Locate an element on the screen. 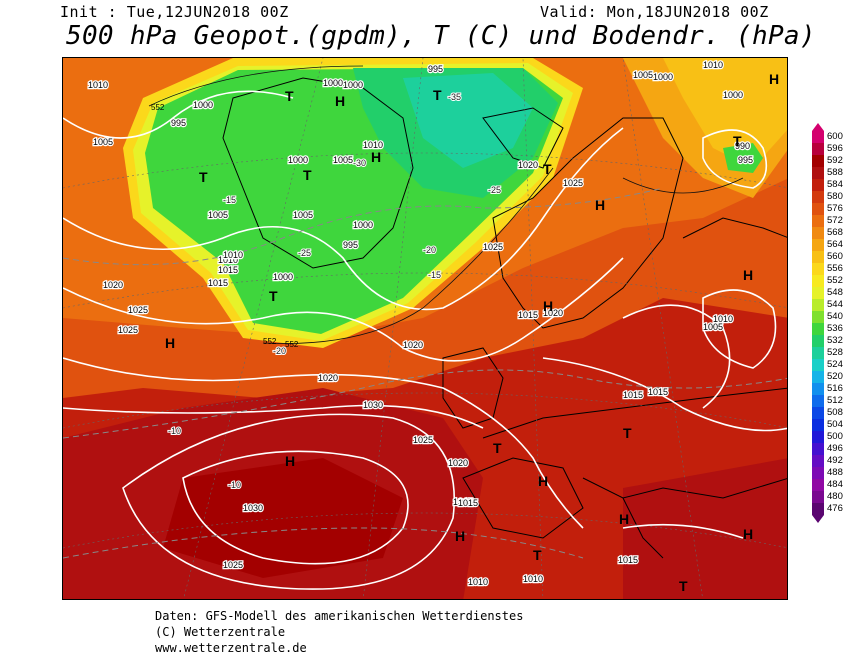 This screenshot has width=850, height=657. legend-row: 492 is located at coordinates (831, 461).